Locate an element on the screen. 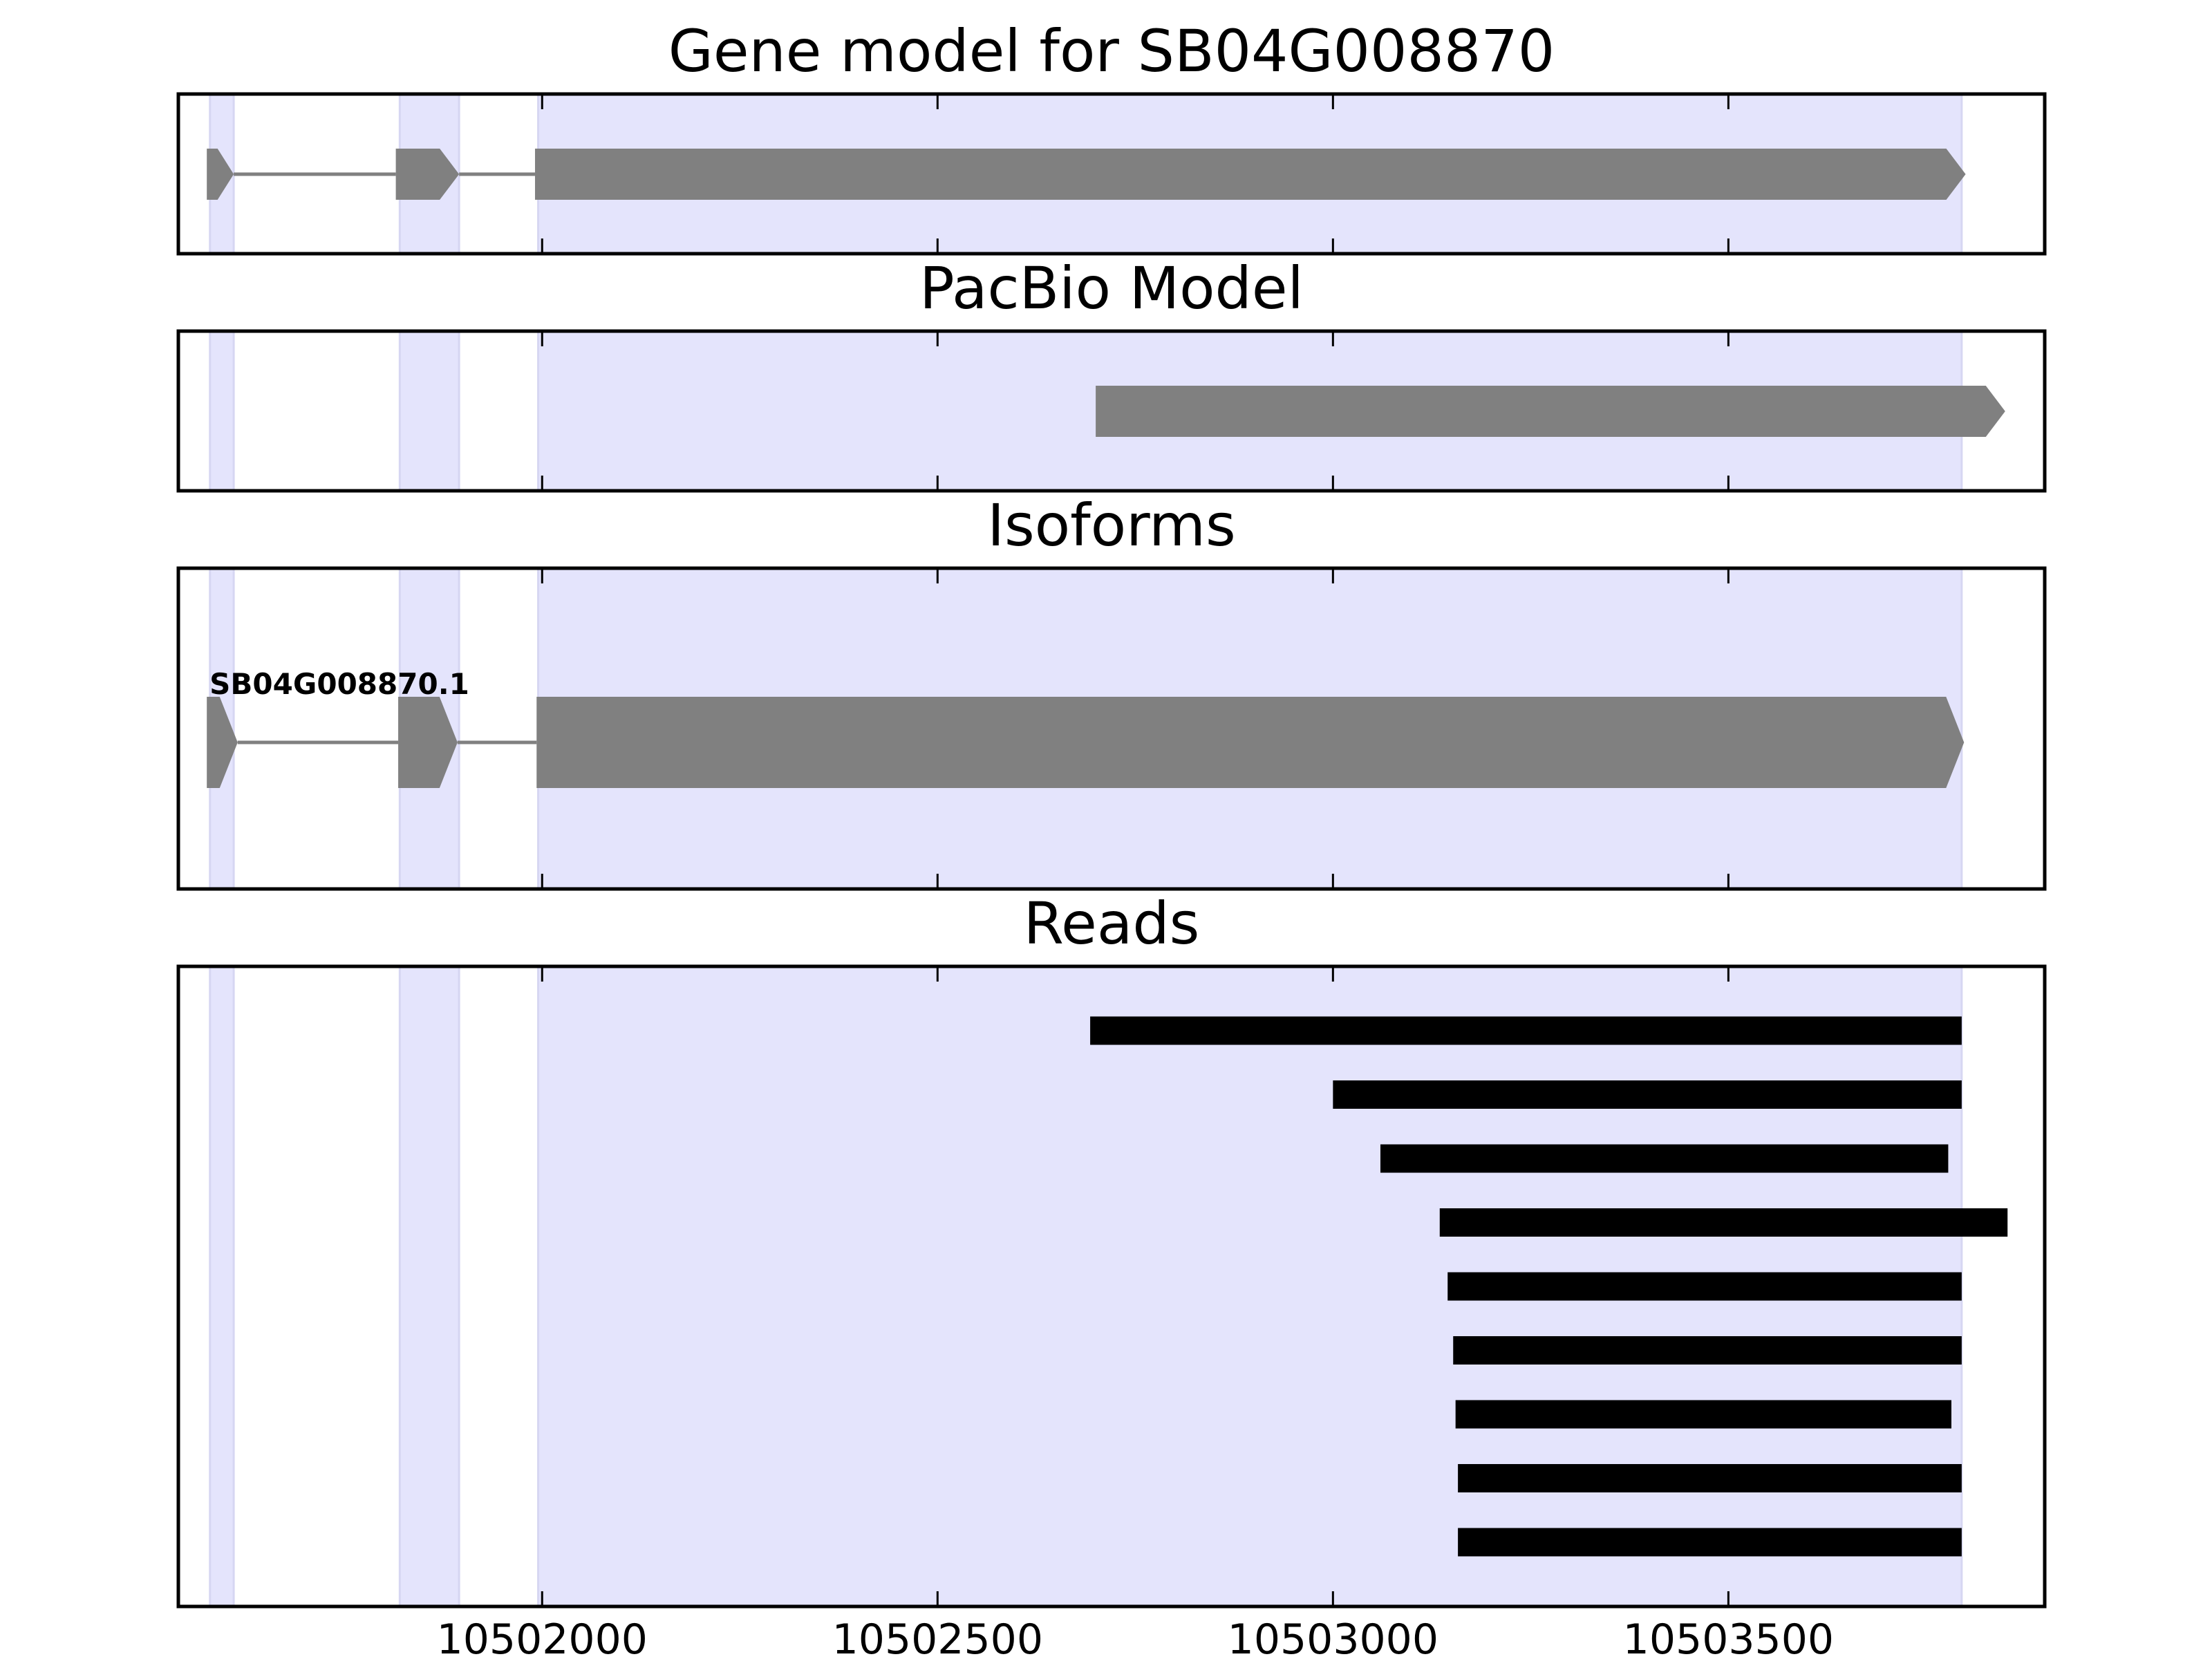 The image size is (2212, 1659). x-tick-label-1: 10502000 is located at coordinates (542, 1637).